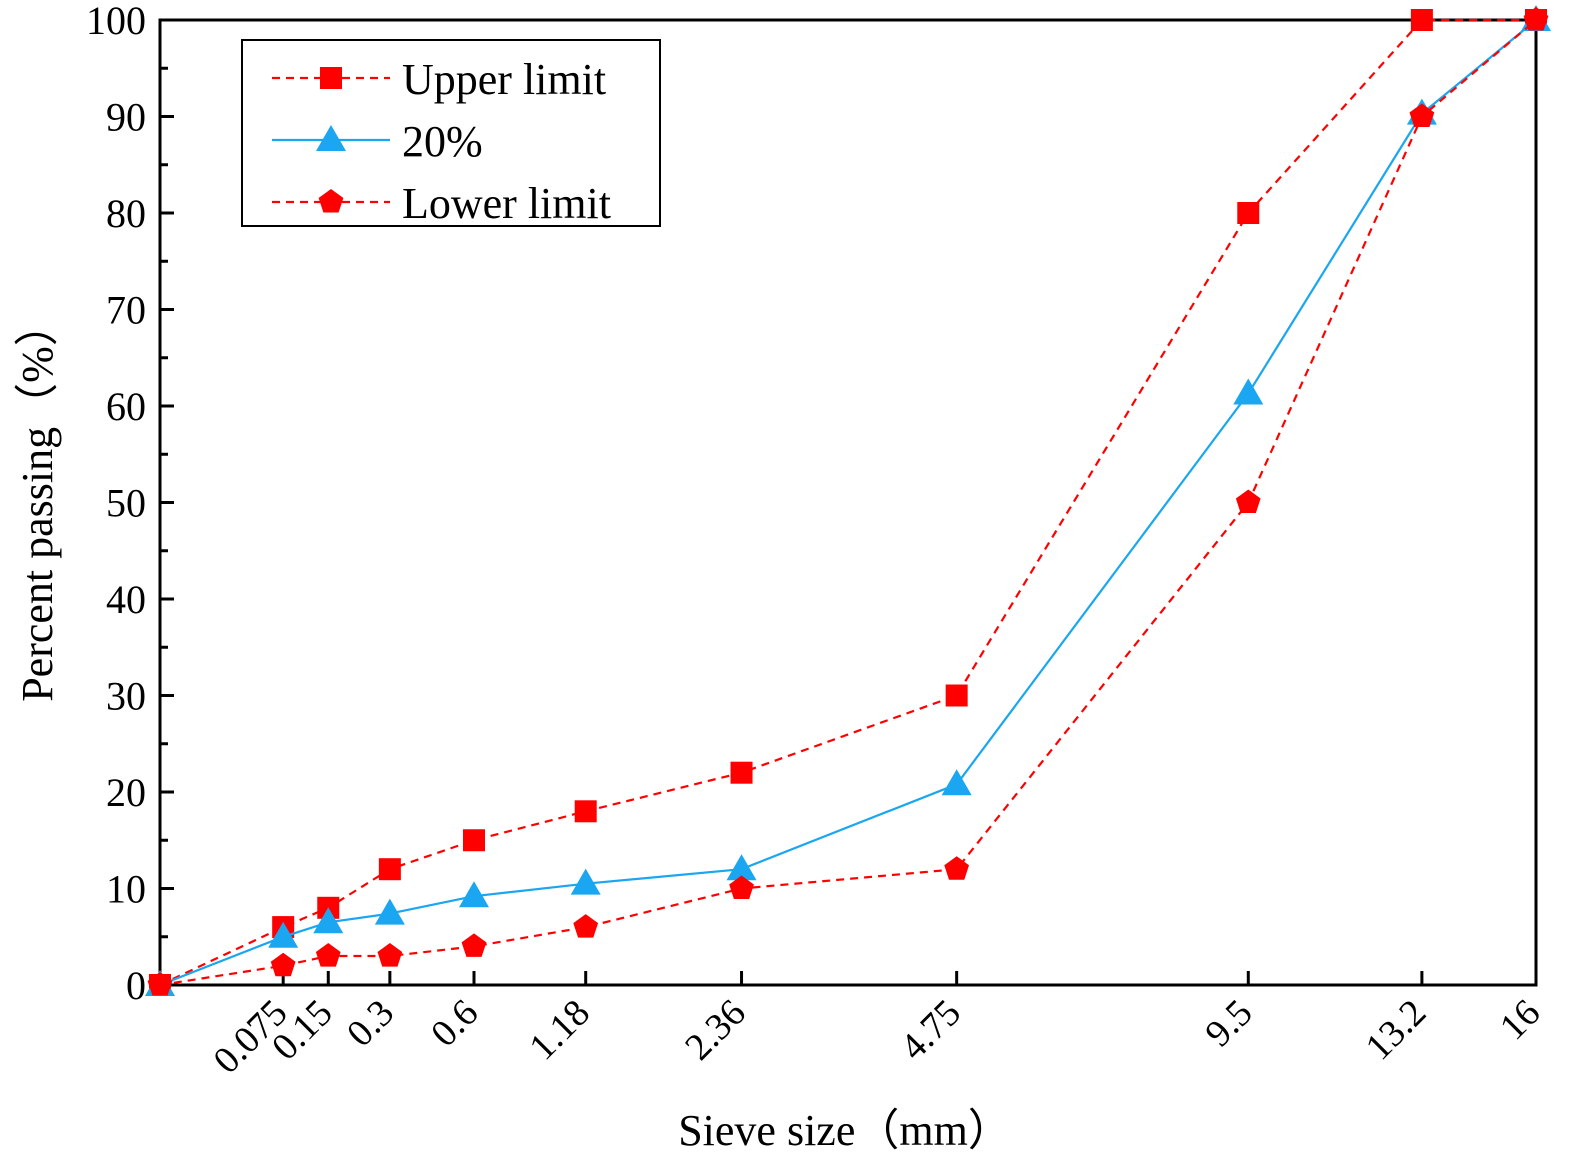 This screenshot has width=1592, height=1174. Describe the element at coordinates (126, 696) in the screenshot. I see `y-tick-label: 30` at that location.